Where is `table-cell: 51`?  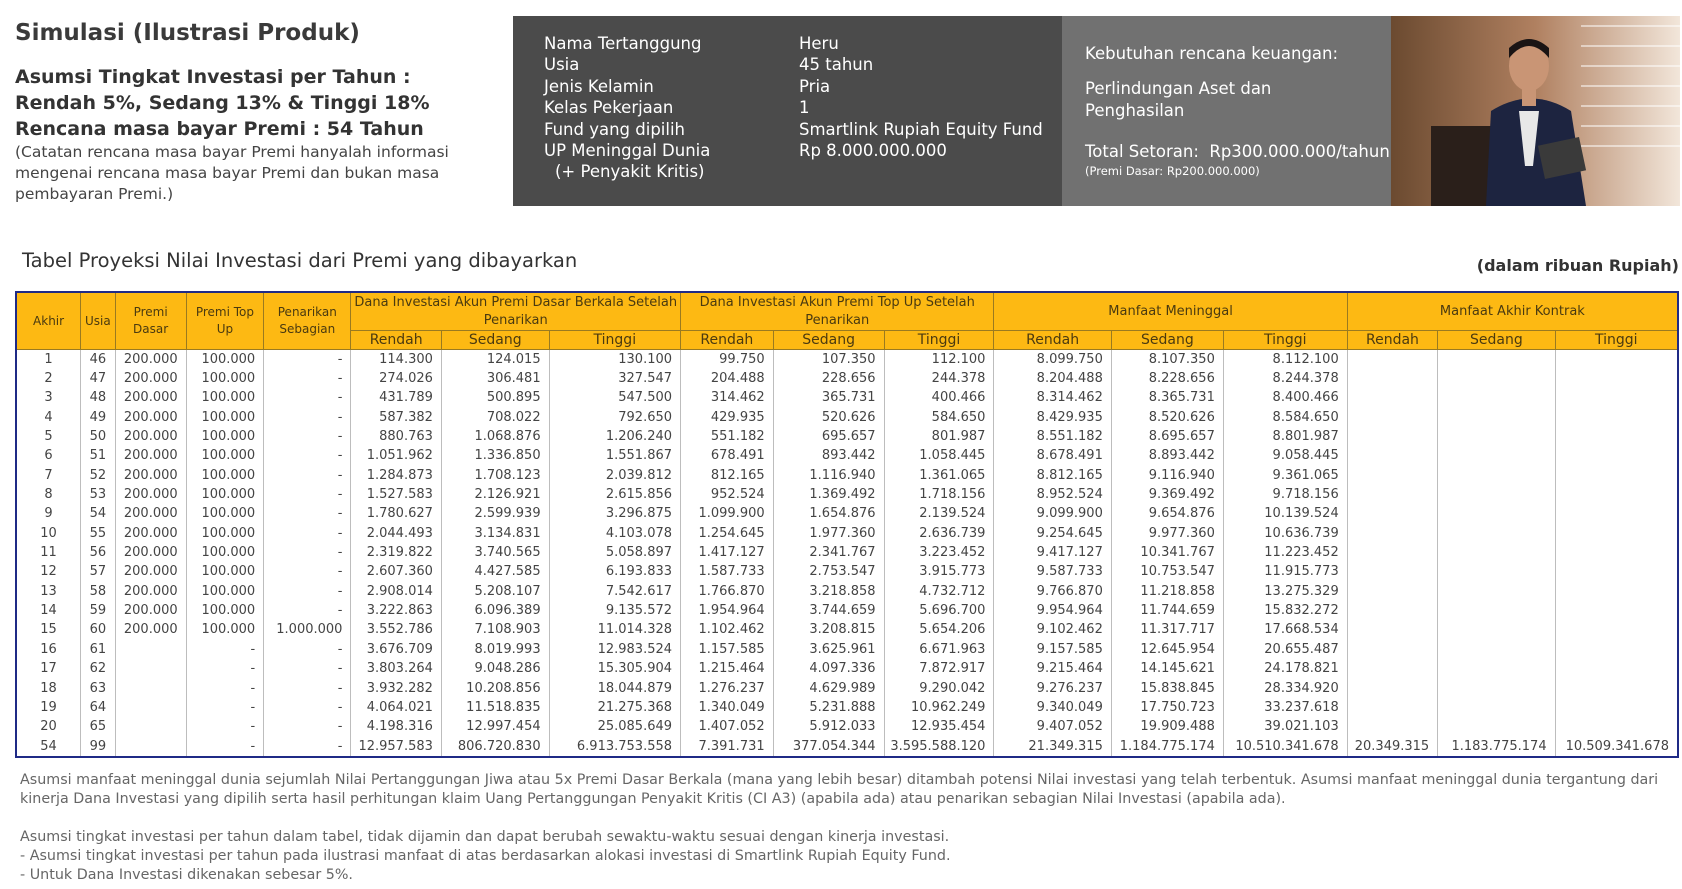 table-cell: 51 is located at coordinates (98, 456).